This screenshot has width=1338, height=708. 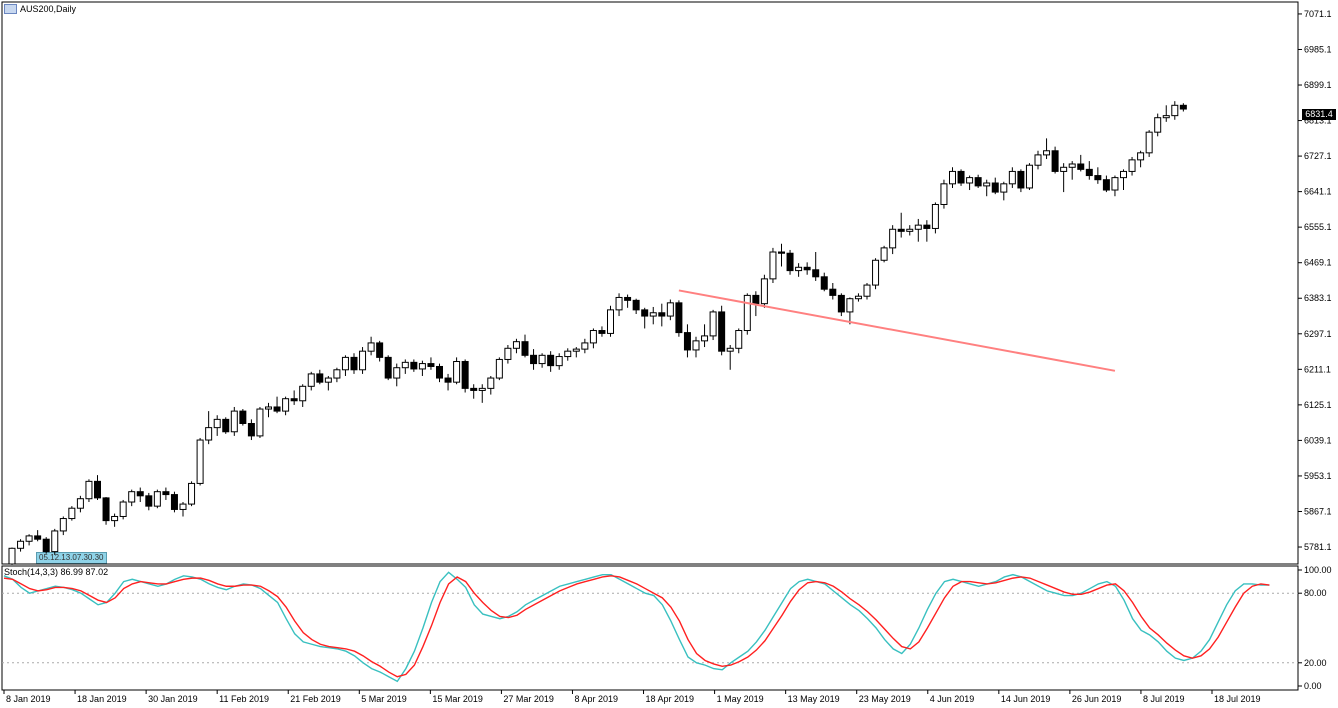 What do you see at coordinates (173, 699) in the screenshot?
I see `time-tick-label: 30 Jan 2019` at bounding box center [173, 699].